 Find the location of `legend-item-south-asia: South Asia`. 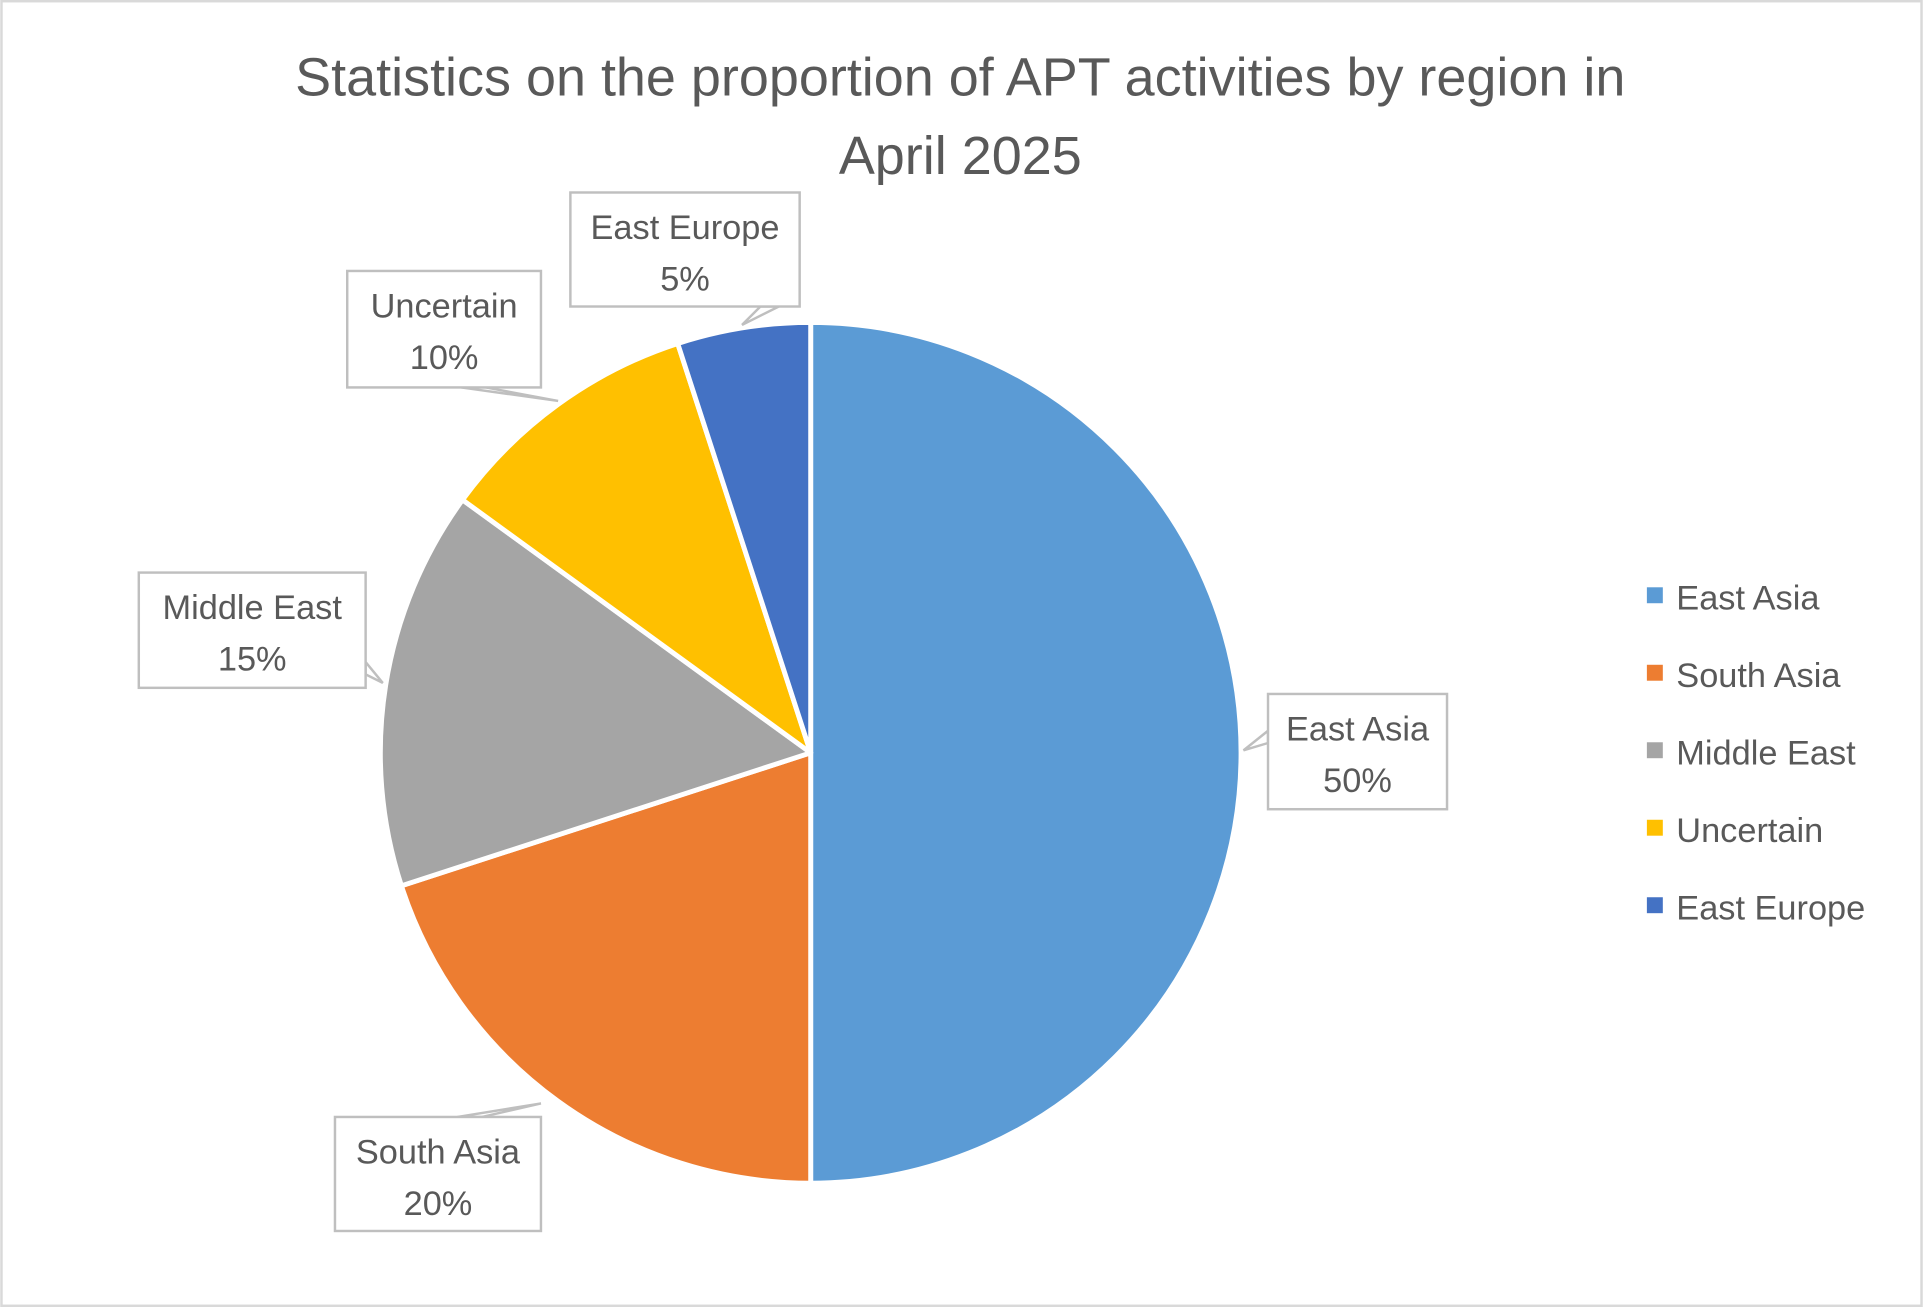

legend-item-south-asia: South Asia is located at coordinates (1743, 676).